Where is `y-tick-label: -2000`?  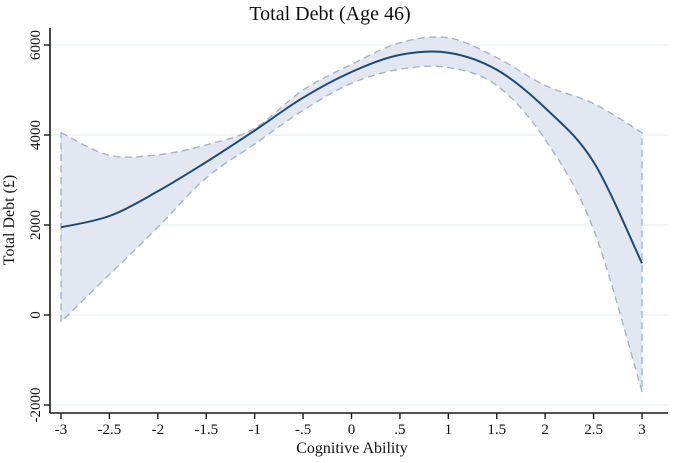 y-tick-label: -2000 is located at coordinates (36, 405).